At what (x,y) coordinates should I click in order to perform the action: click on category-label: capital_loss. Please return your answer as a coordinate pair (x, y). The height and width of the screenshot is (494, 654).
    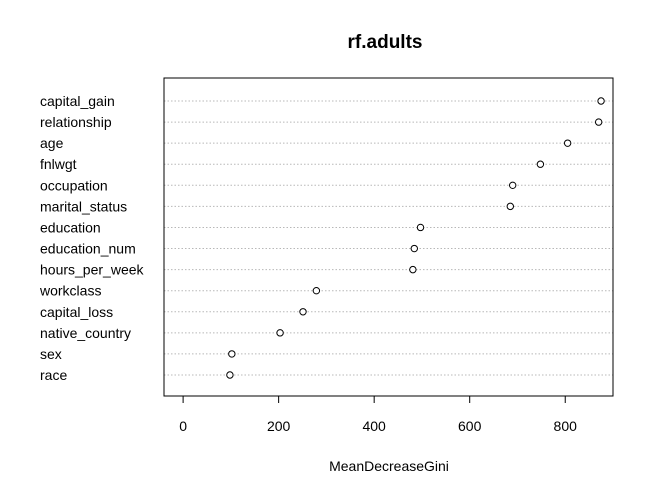
    Looking at the image, I should click on (76, 312).